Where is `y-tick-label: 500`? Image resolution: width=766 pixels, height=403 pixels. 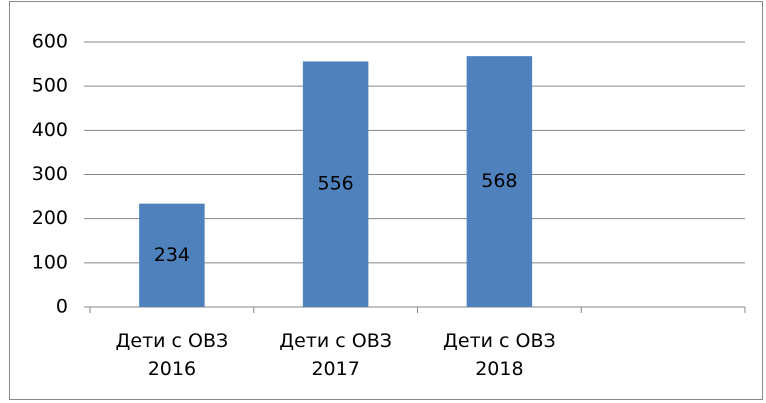
y-tick-label: 500 is located at coordinates (50, 86).